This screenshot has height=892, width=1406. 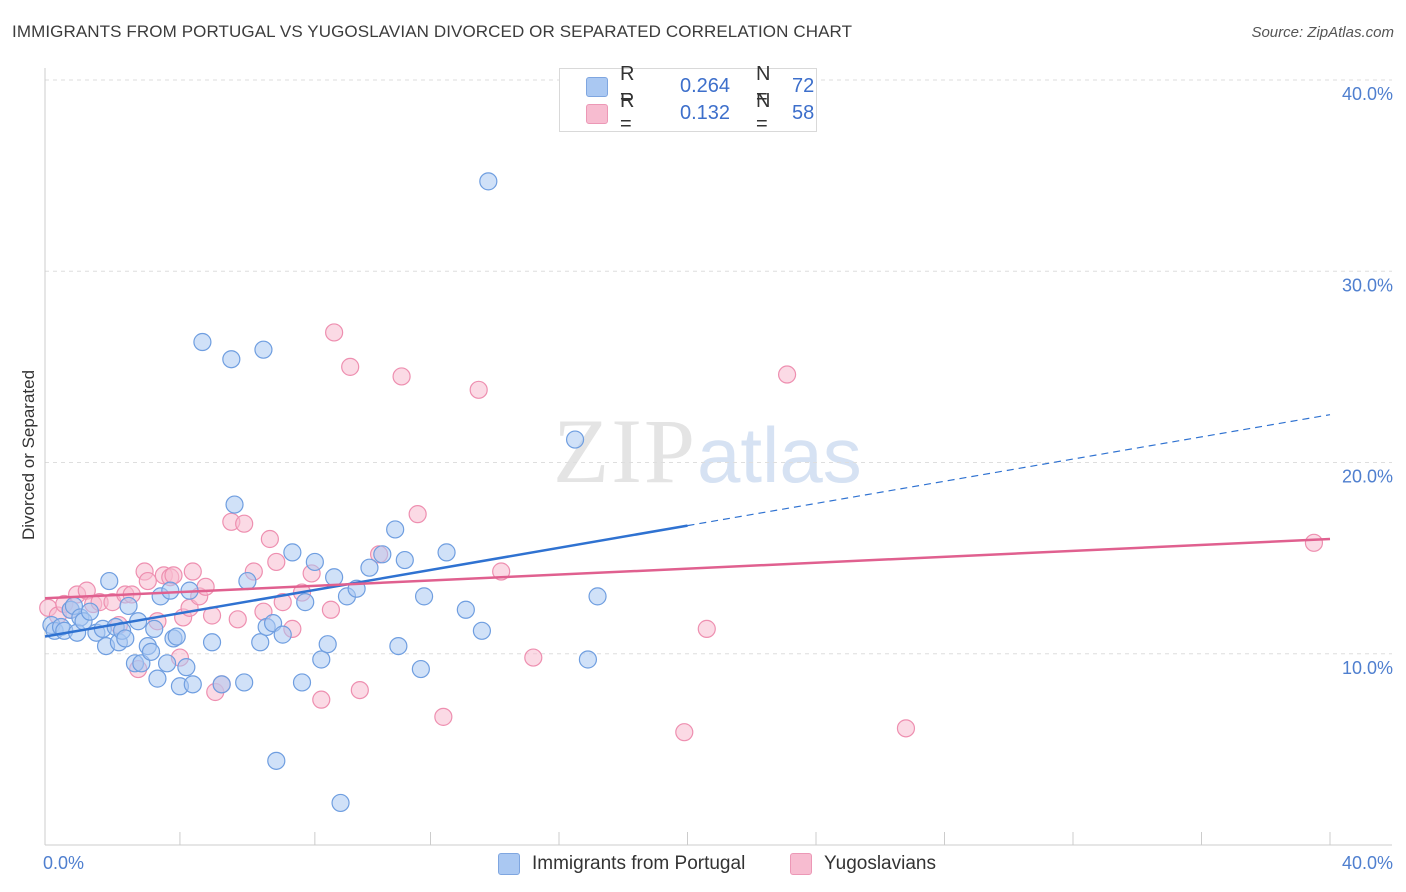 What do you see at coordinates (705, 112) in the screenshot?
I see `legend-r-value: 0.132` at bounding box center [705, 112].